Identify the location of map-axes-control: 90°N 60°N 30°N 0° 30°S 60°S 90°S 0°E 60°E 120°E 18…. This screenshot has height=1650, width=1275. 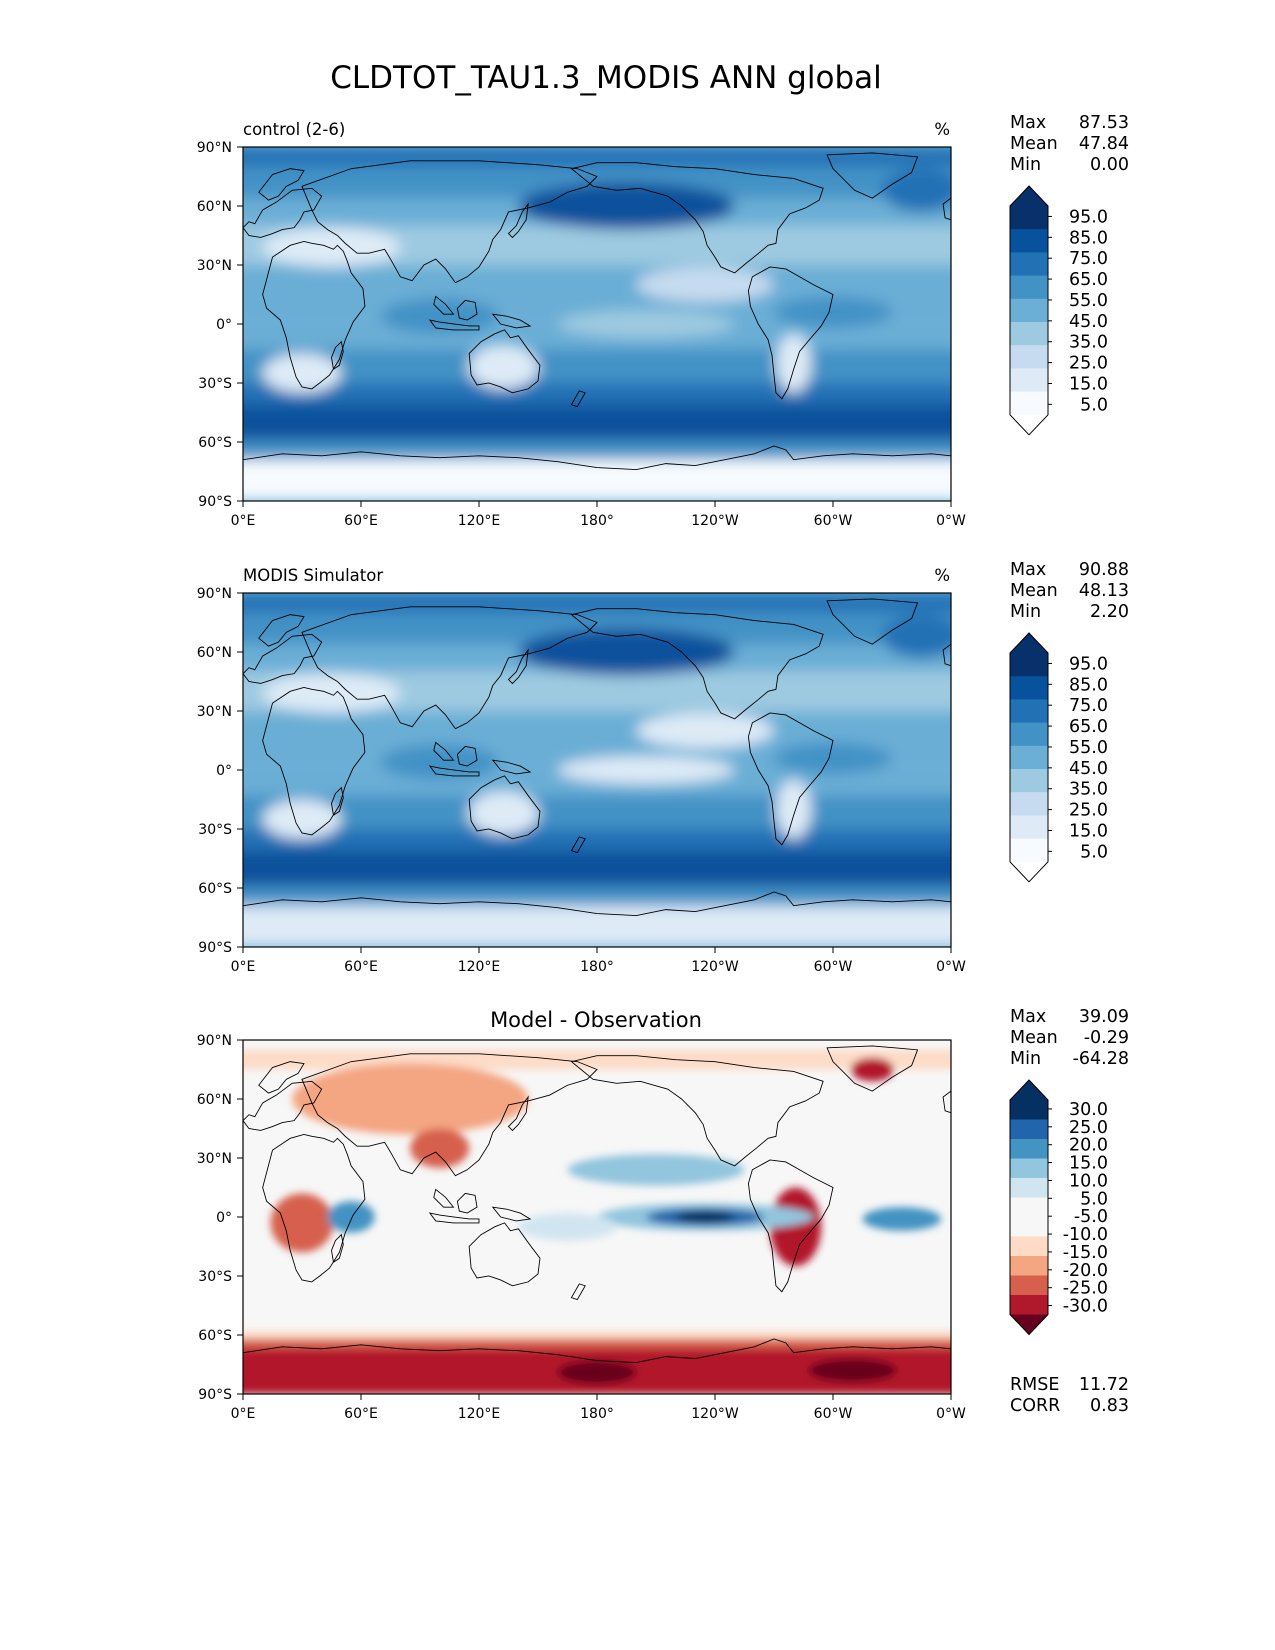
(581, 334).